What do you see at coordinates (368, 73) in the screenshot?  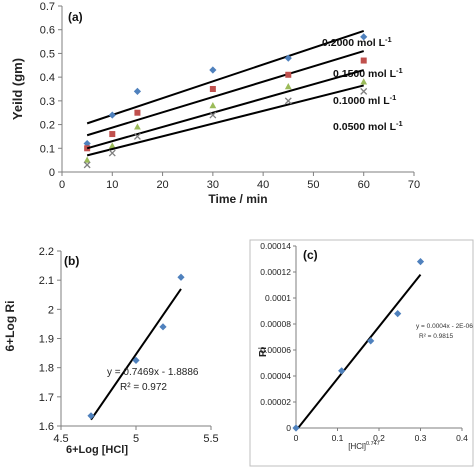 I see `series-label: 0.1500 mol L-1` at bounding box center [368, 73].